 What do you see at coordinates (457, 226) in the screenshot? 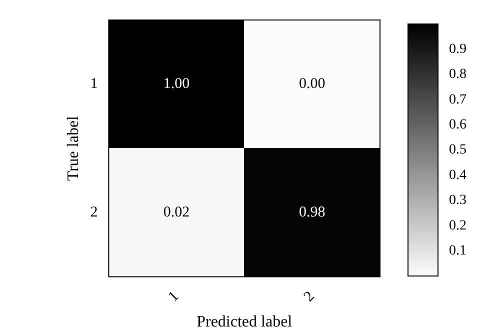
I see `color-bar-label: 0.2` at bounding box center [457, 226].